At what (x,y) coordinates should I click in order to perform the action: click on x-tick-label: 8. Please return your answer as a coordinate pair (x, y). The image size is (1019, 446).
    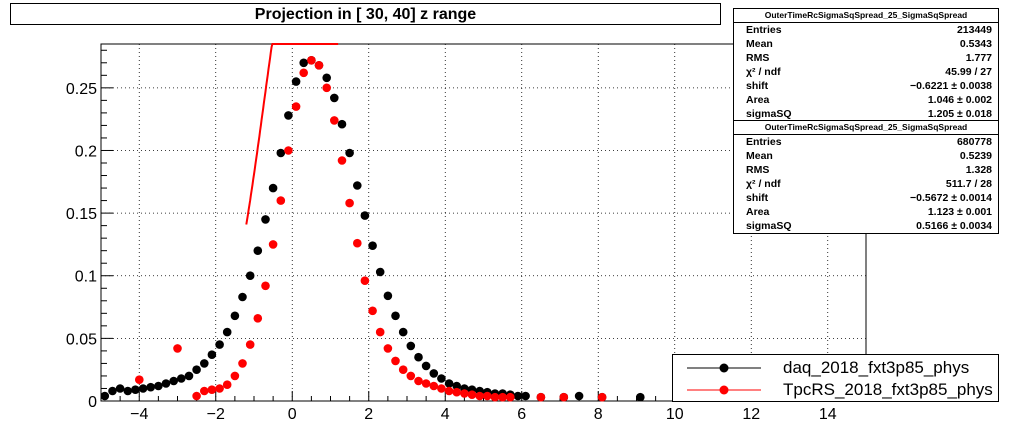
    Looking at the image, I should click on (598, 414).